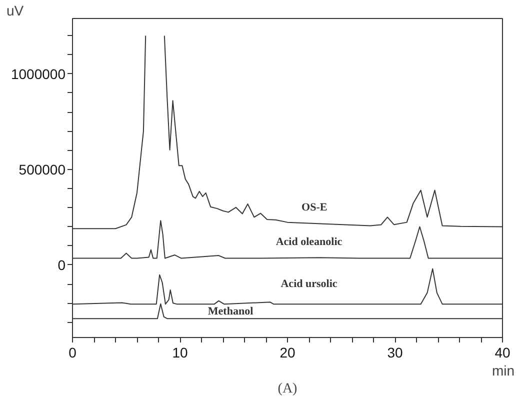 This screenshot has height=397, width=531. Describe the element at coordinates (288, 352) in the screenshot. I see `x-tick-label: 20` at that location.